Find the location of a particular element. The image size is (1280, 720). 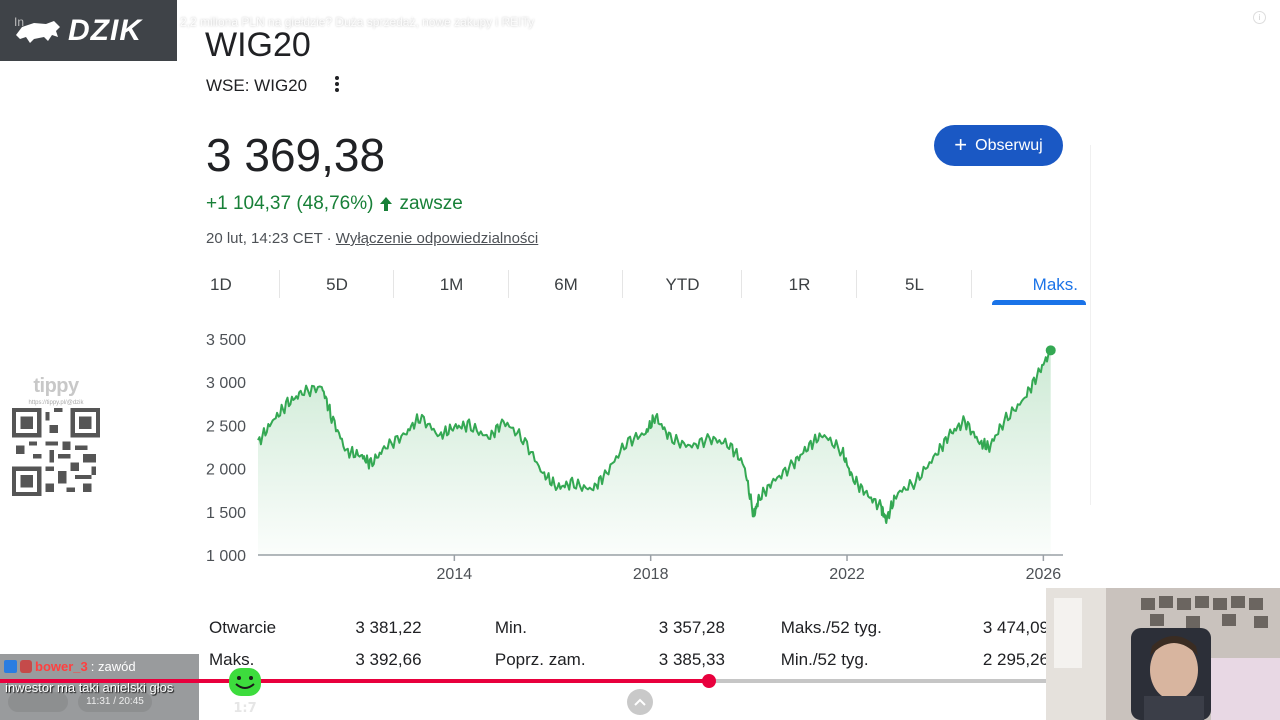

more-options-icon is located at coordinates (337, 84).